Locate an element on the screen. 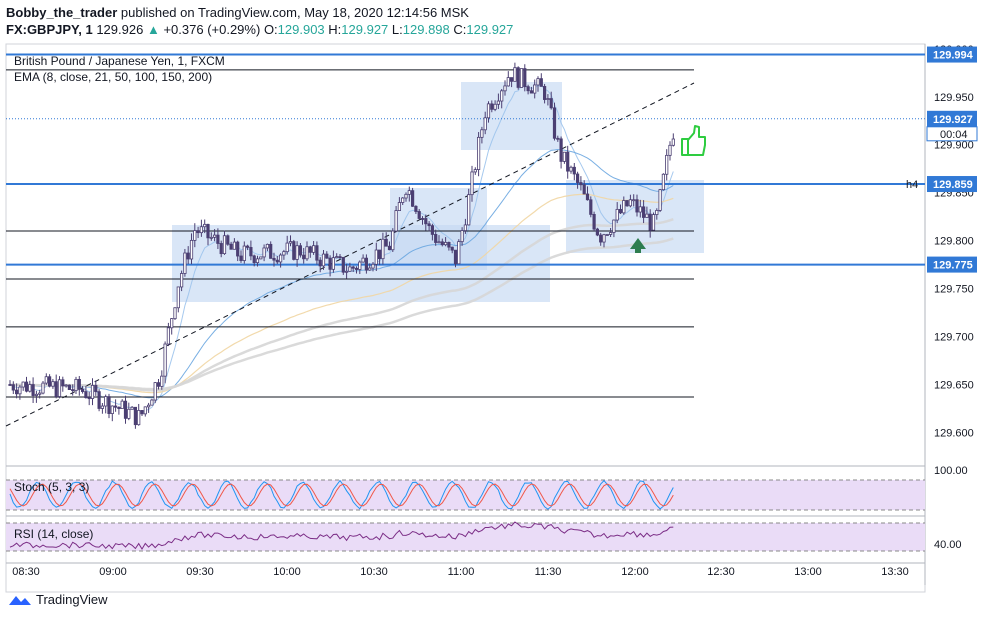 The image size is (988, 618). h4-label: h4 is located at coordinates (912, 185).